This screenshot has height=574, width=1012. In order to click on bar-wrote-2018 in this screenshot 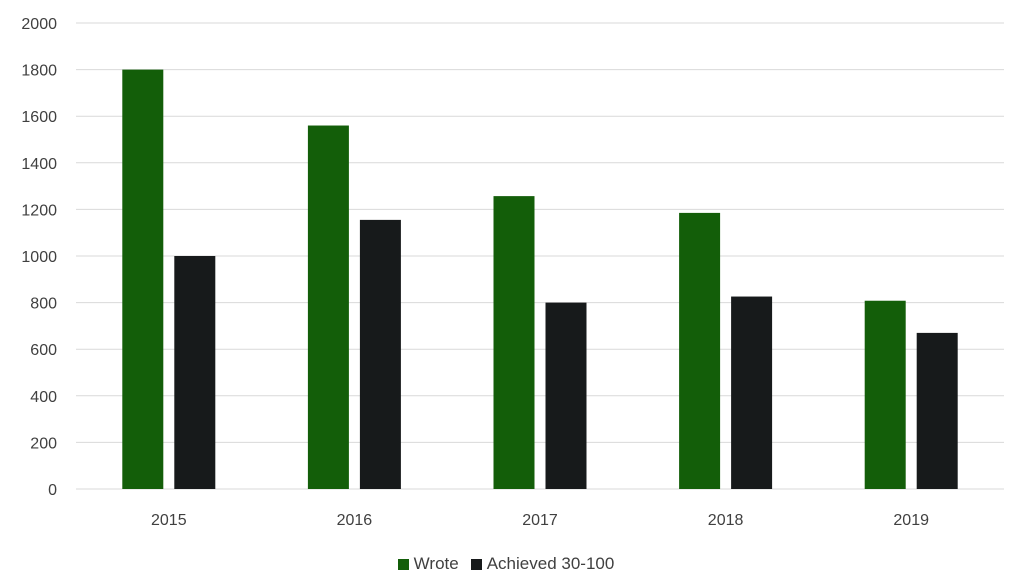, I will do `click(700, 350)`.